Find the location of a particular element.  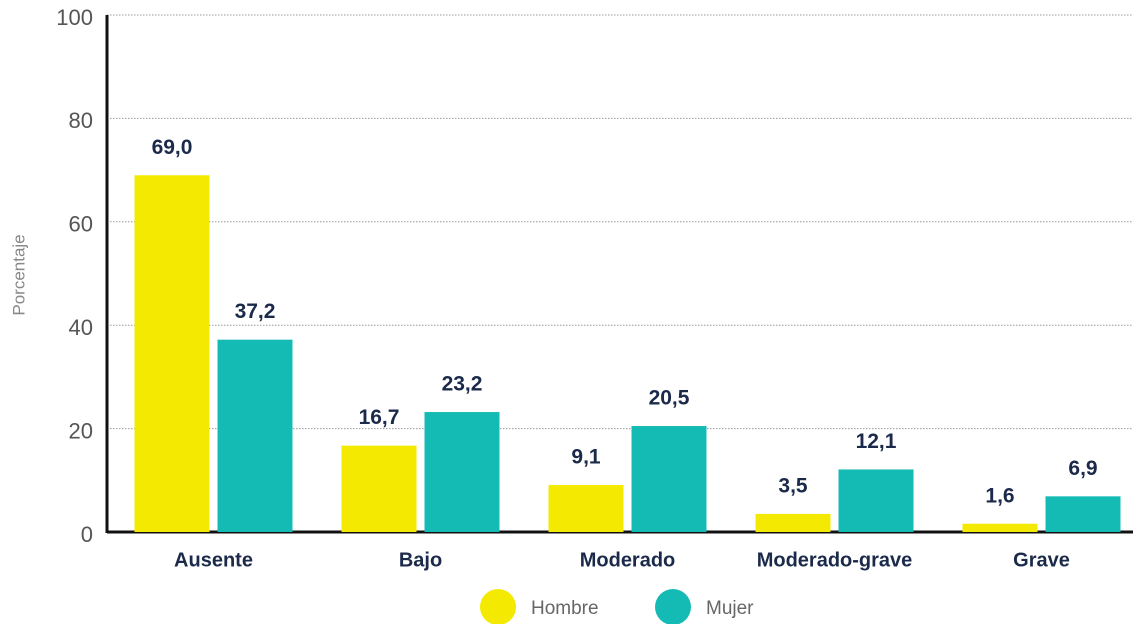

x-tick-label: Bajo is located at coordinates (420, 560).